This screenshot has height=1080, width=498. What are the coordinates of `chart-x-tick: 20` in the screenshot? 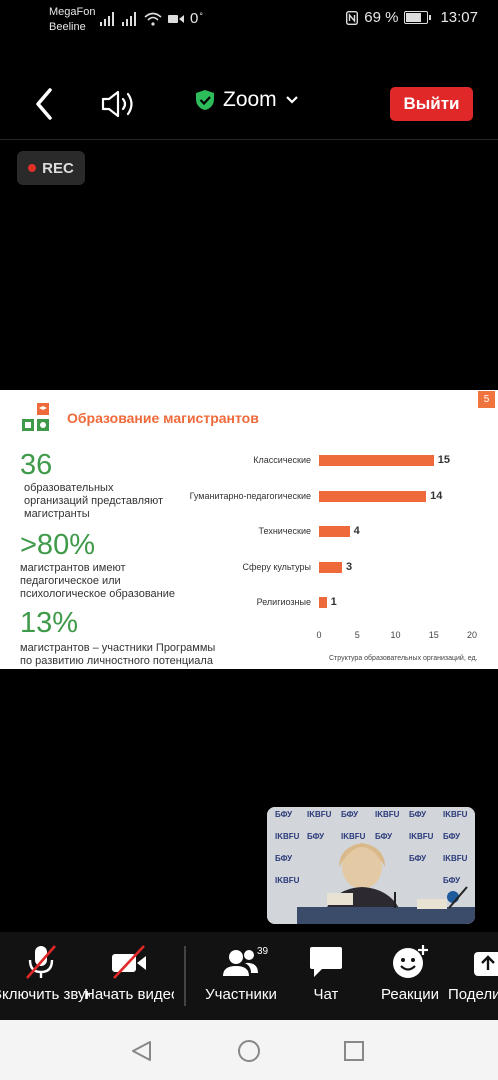 It's located at (472, 635).